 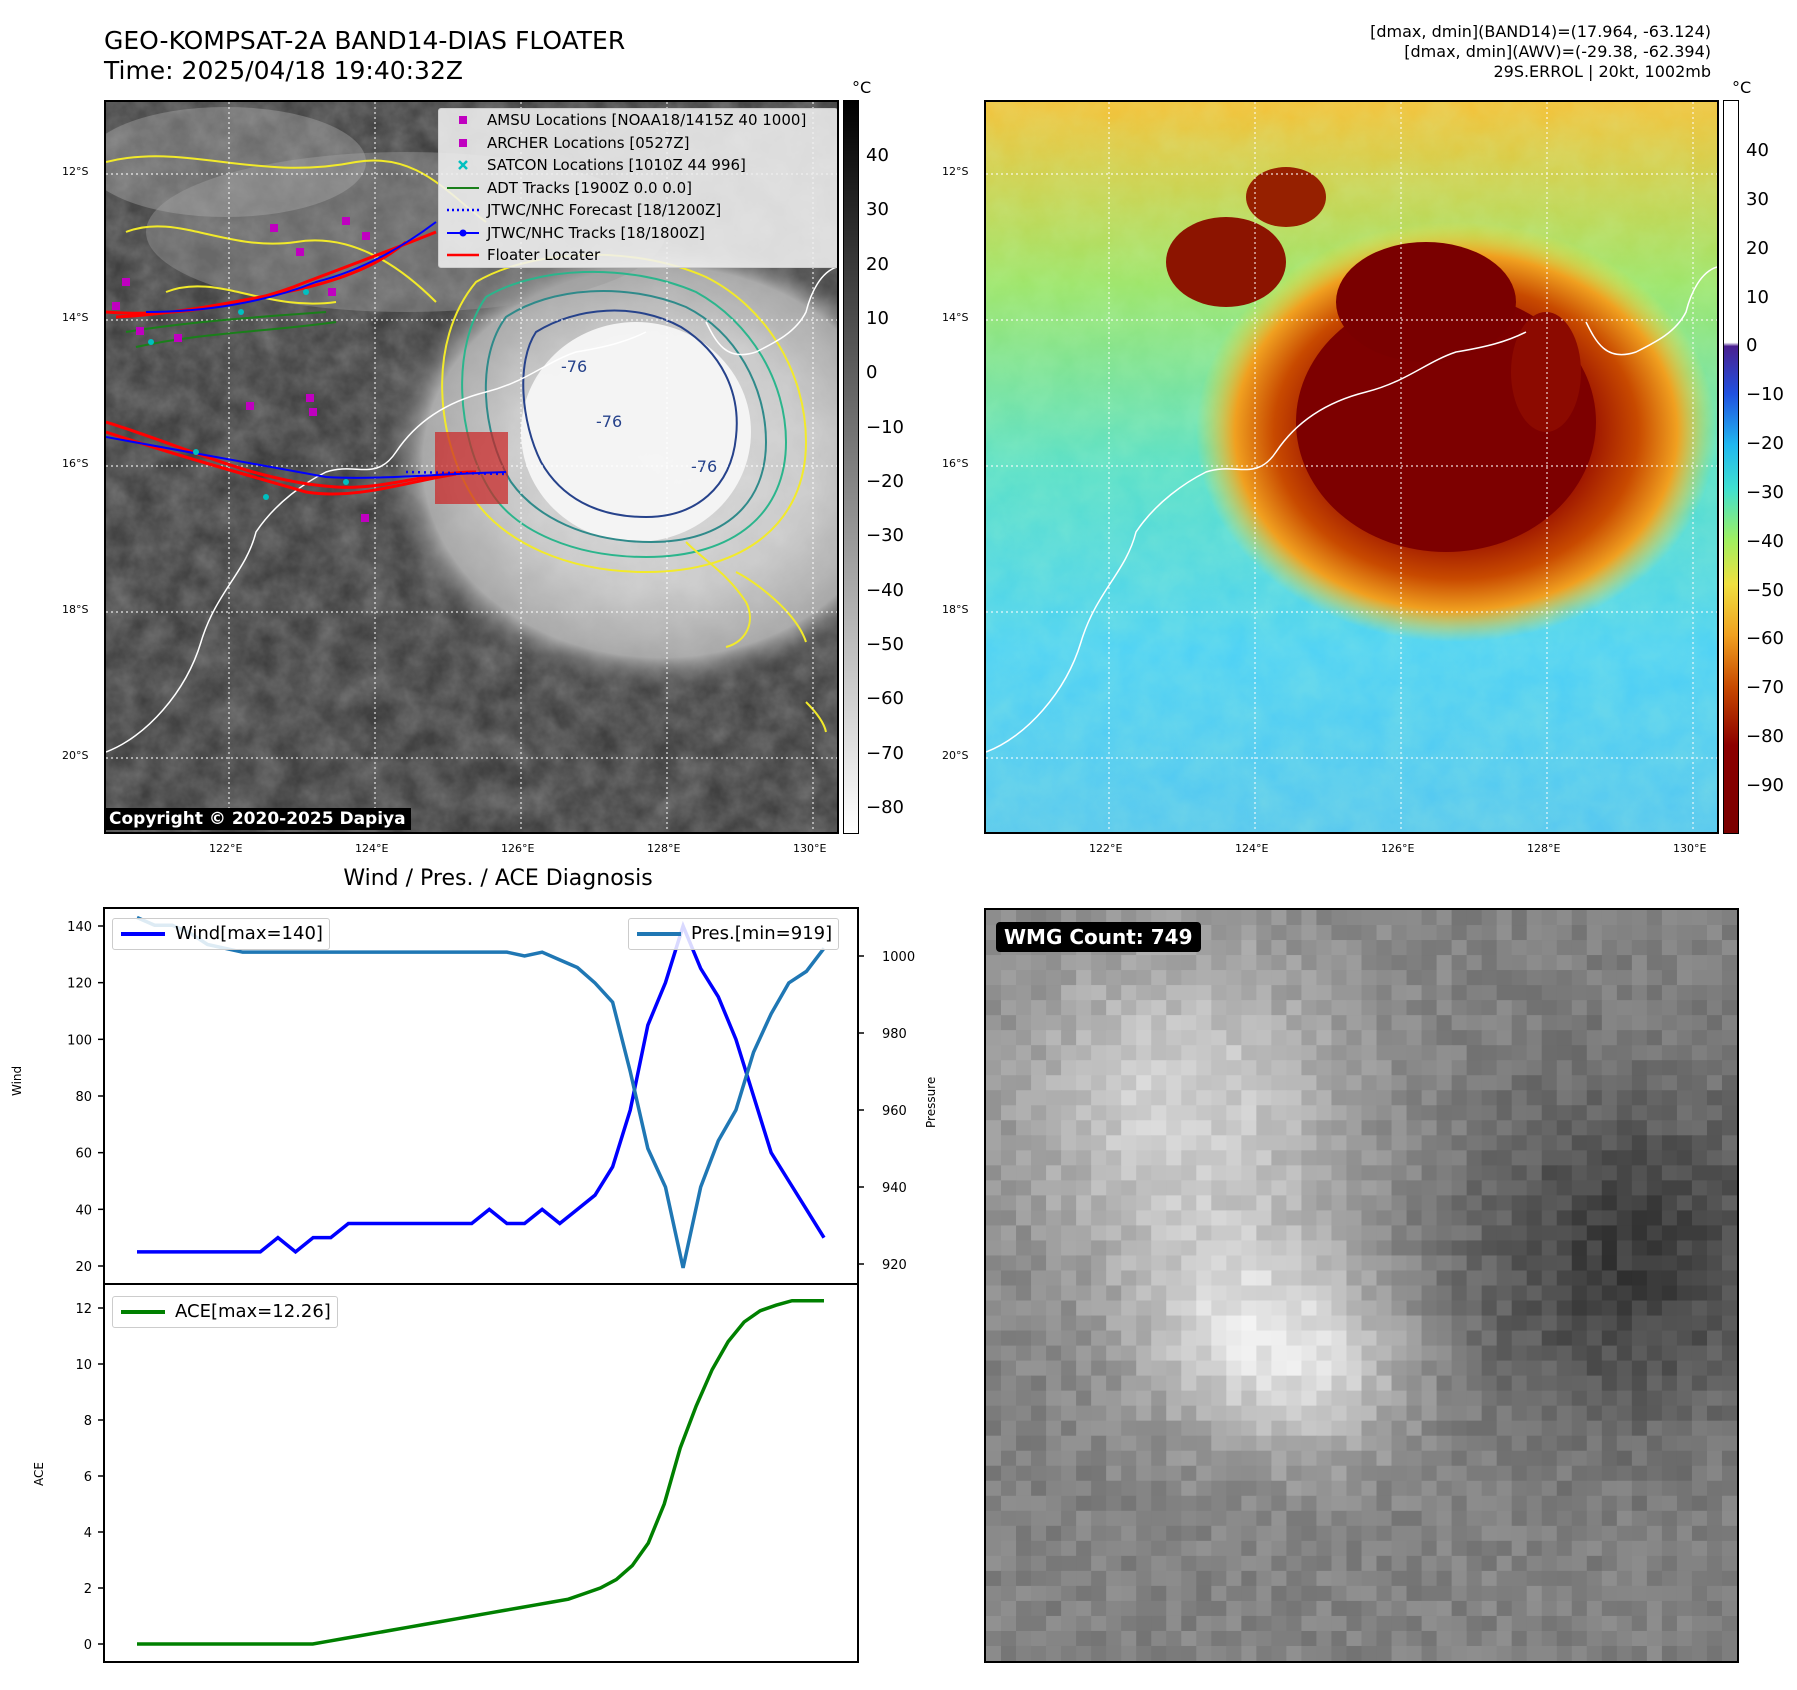 I want to click on colorbar-tick-label: 40, so click(x=877, y=155).